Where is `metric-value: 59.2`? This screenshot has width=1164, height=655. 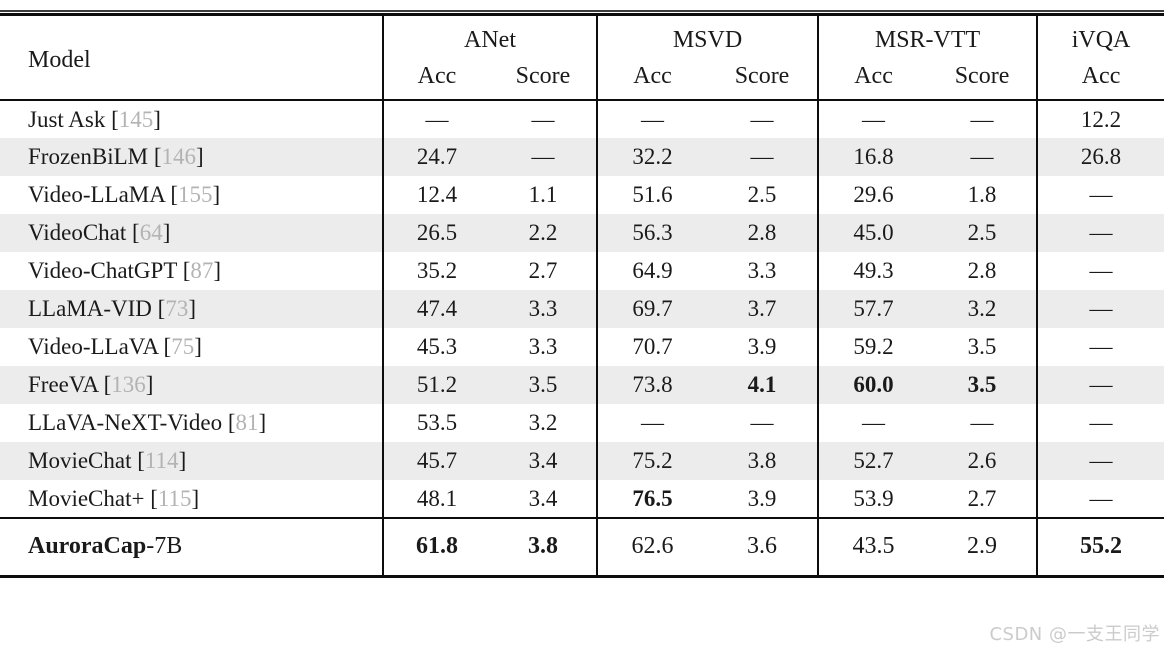
metric-value: 59.2 is located at coordinates (873, 347).